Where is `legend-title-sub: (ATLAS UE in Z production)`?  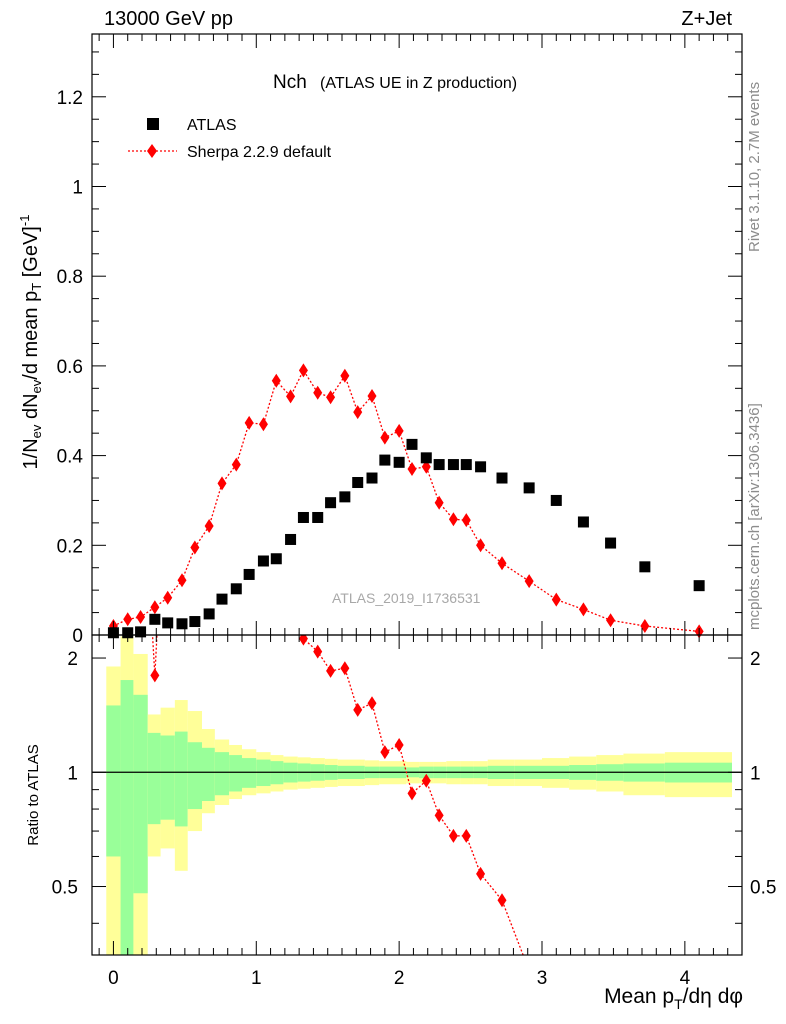
legend-title-sub: (ATLAS UE in Z production) is located at coordinates (418, 83).